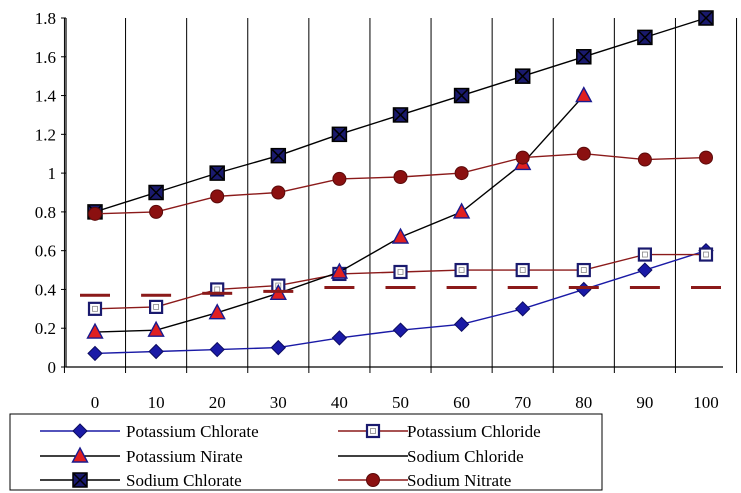 This screenshot has height=493, width=741. Describe the element at coordinates (45, 212) in the screenshot. I see `y-tick-label: 0.8` at that location.